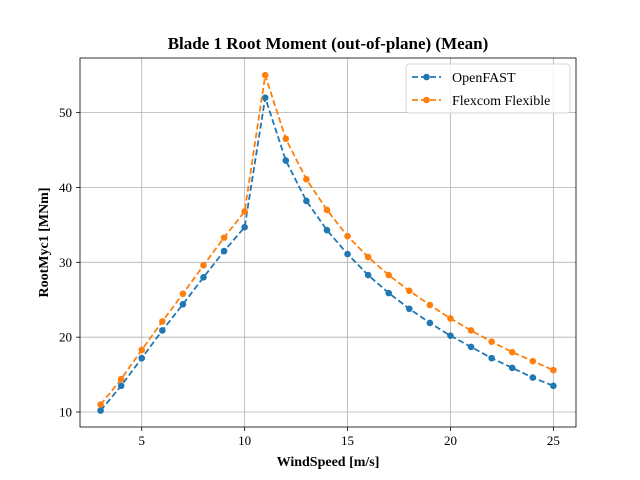 The image size is (640, 480). I want to click on x-tick-label: 15, so click(347, 440).